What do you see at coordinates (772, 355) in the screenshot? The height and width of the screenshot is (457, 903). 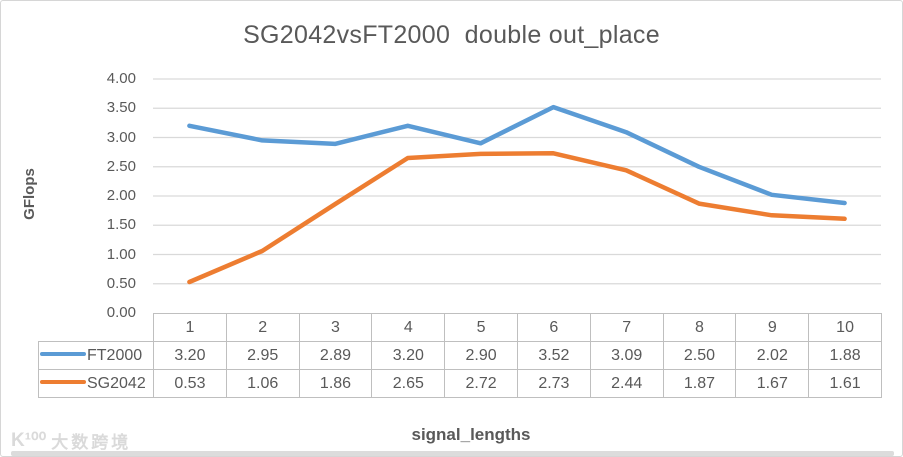 I see `value-cell: 2.02` at bounding box center [772, 355].